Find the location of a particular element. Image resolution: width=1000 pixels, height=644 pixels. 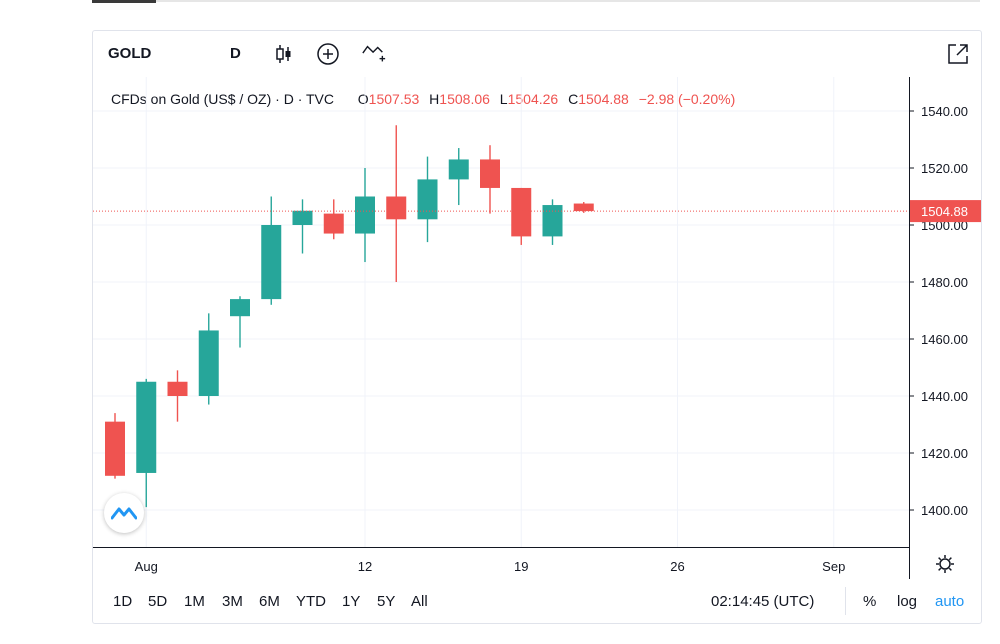

legend-low-value: 1504.26 is located at coordinates (533, 99).